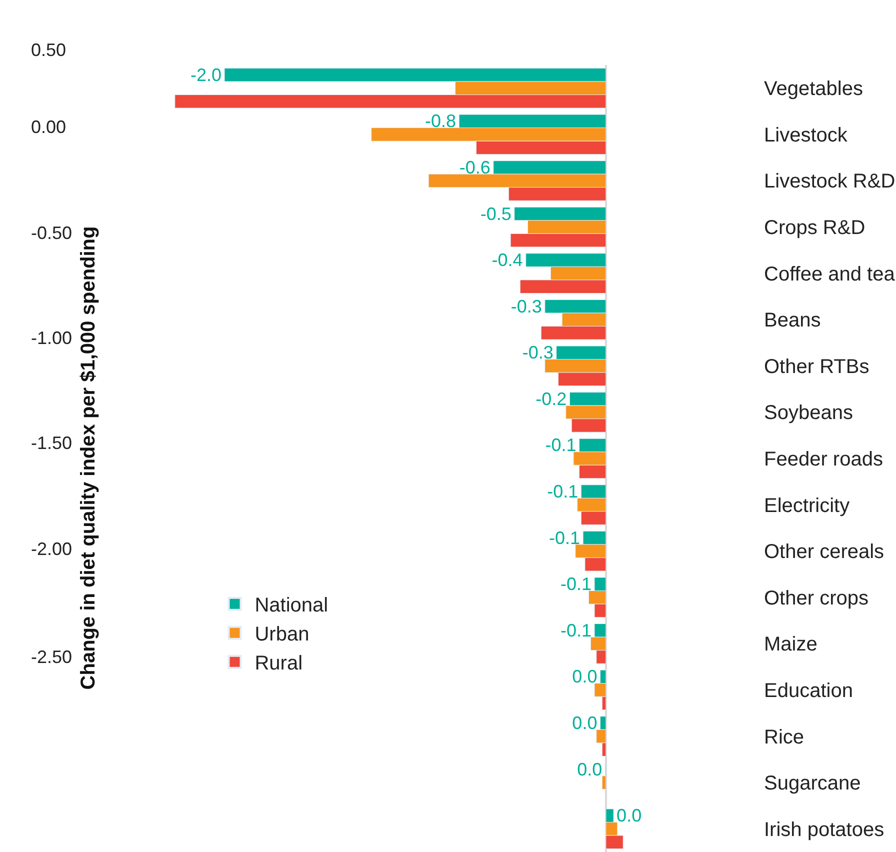  Describe the element at coordinates (808, 413) in the screenshot. I see `y-tick-label: Soybeans` at that location.